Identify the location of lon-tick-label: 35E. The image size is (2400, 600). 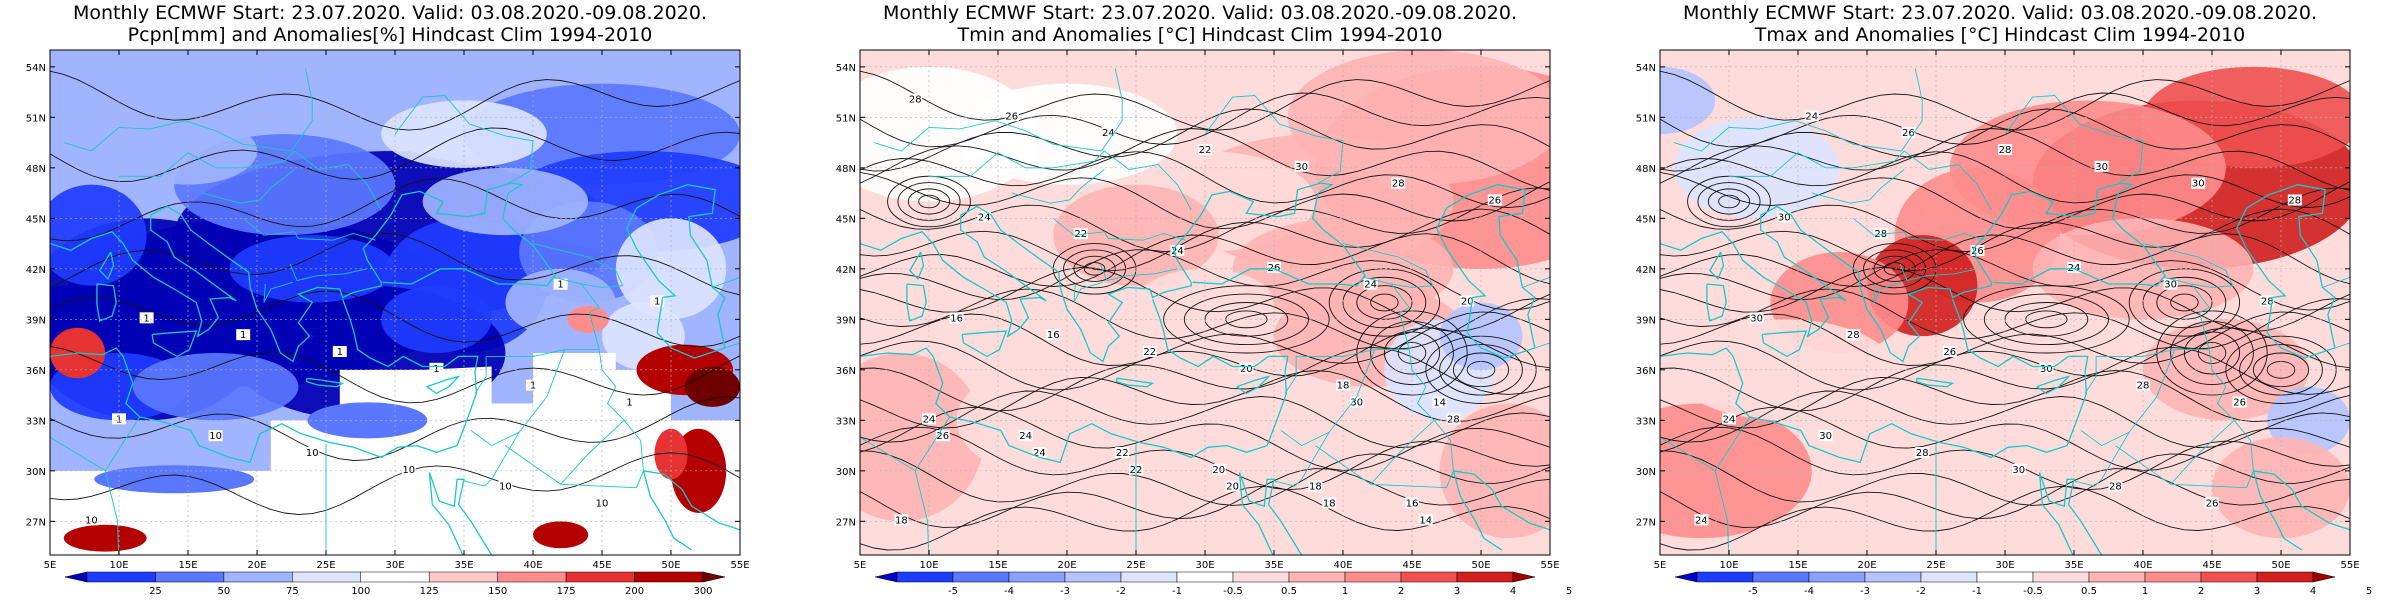
(463, 565).